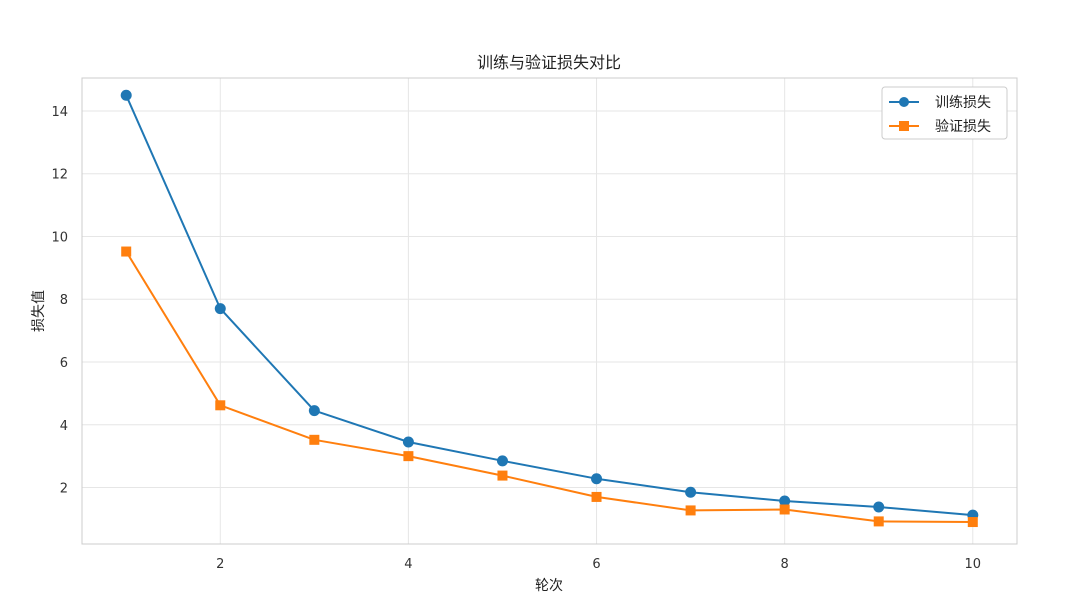 This screenshot has height=604, width=1088. What do you see at coordinates (549, 586) in the screenshot?
I see `x-axis-label: 轮次` at bounding box center [549, 586].